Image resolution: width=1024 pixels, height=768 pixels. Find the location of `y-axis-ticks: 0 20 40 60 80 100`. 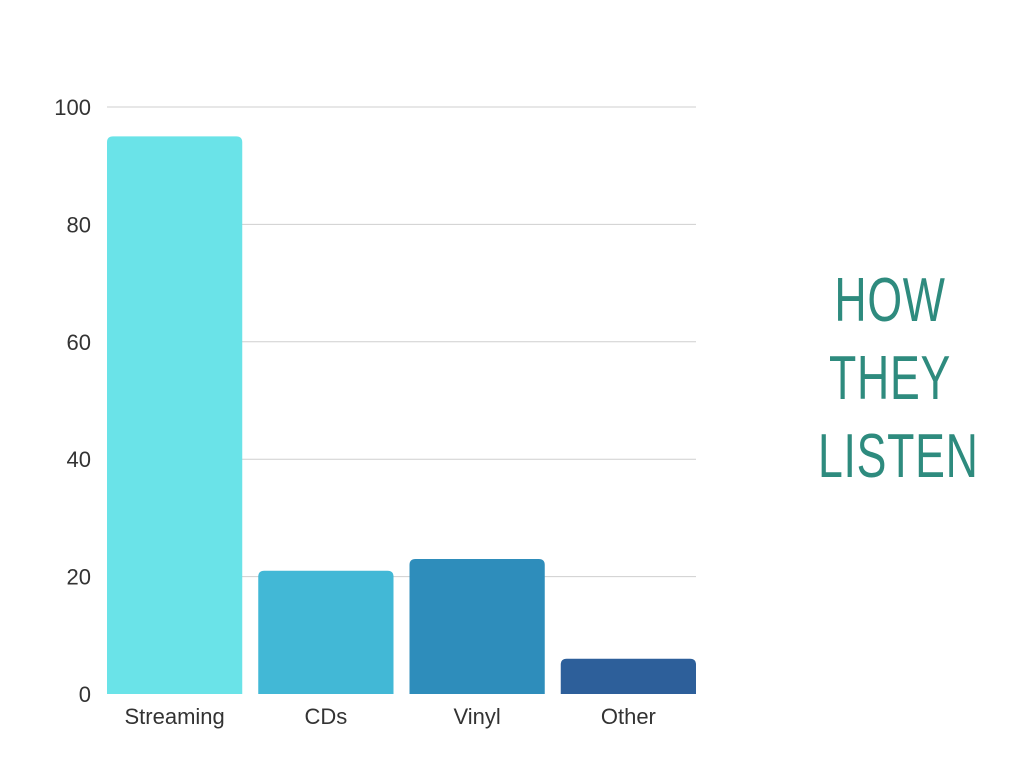

y-axis-ticks: 0 20 40 60 80 100 is located at coordinates (72, 401).